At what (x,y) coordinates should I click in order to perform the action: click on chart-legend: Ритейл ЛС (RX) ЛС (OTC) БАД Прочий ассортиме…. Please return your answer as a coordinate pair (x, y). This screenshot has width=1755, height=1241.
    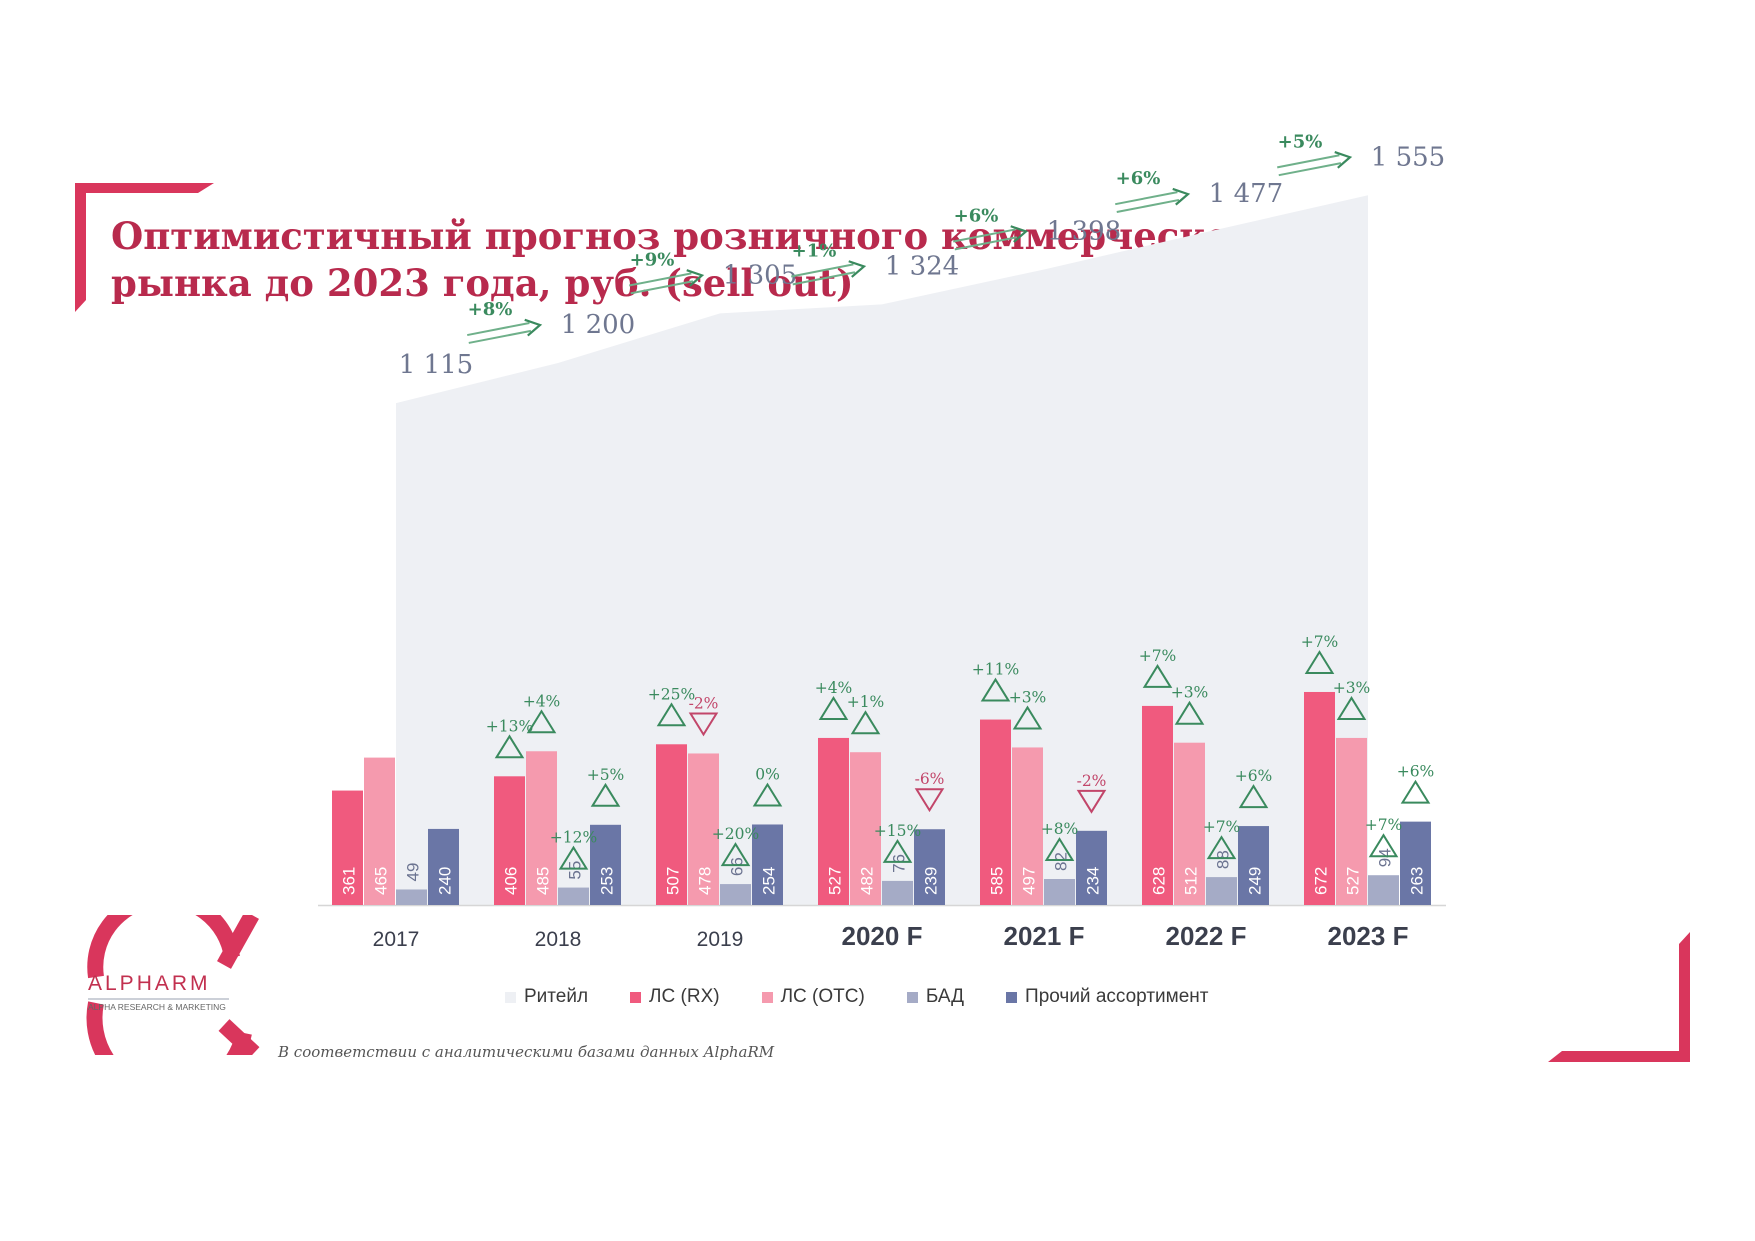
    Looking at the image, I should click on (877, 997).